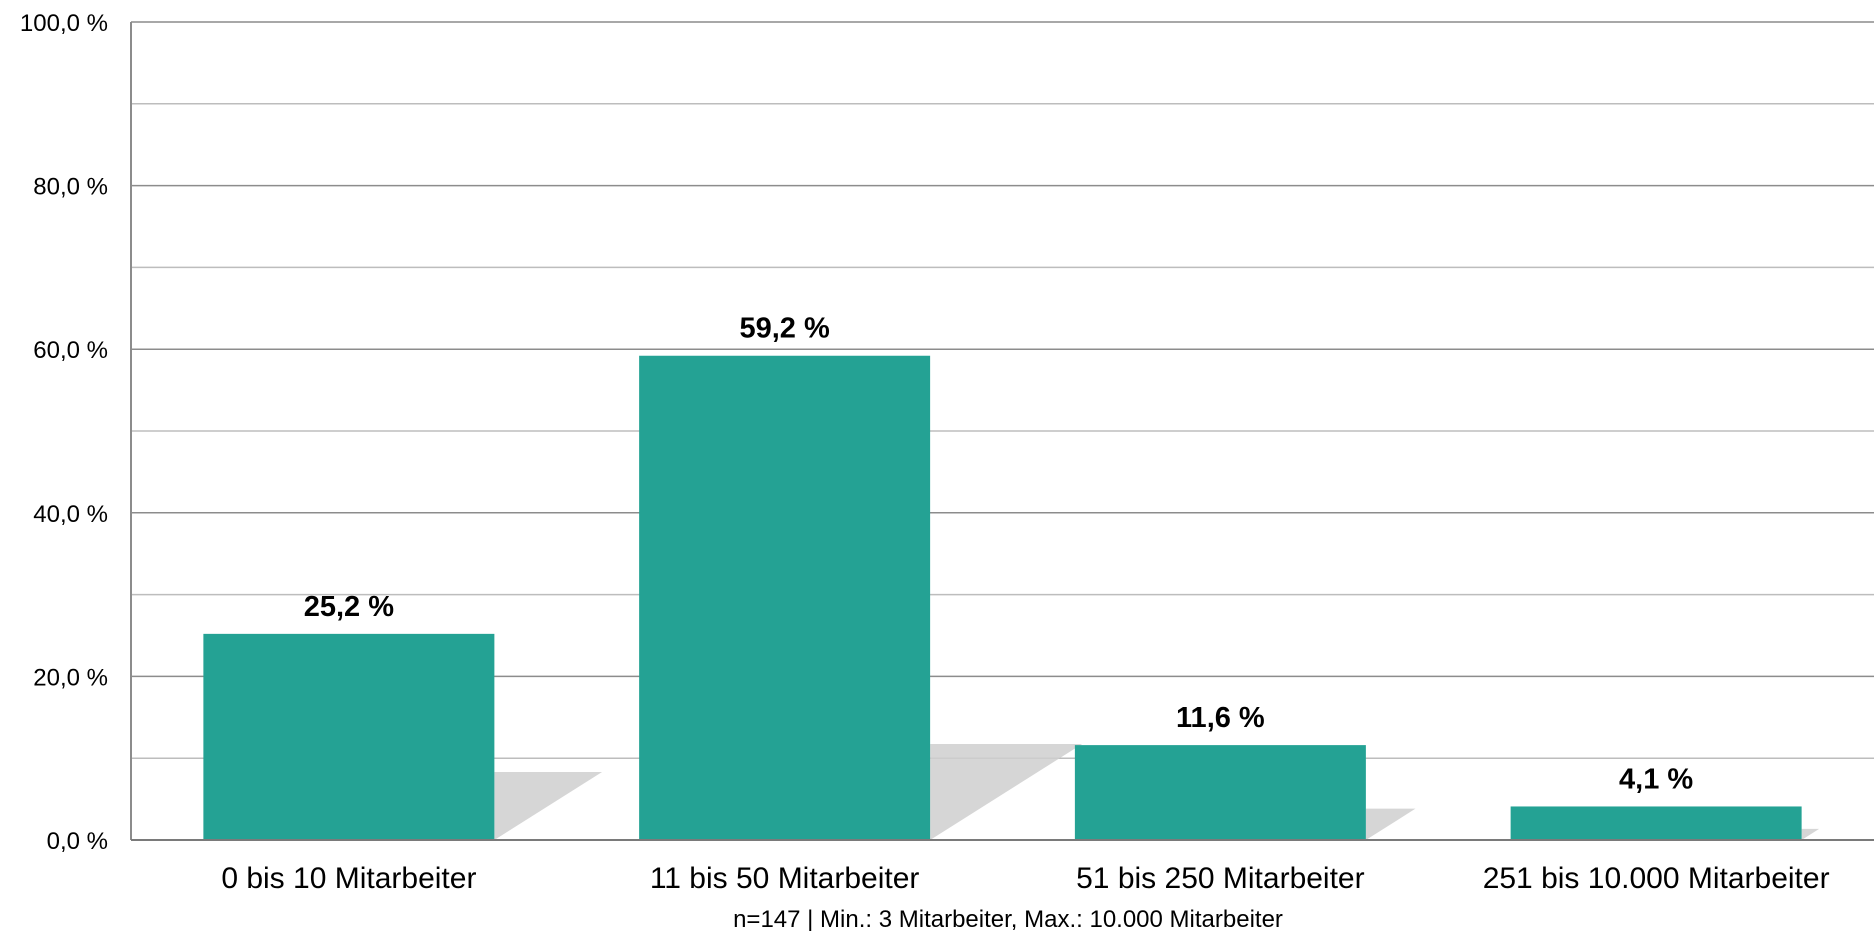 The image size is (1874, 931). Describe the element at coordinates (77, 841) in the screenshot. I see `y-tick-label: 0,0 %` at that location.